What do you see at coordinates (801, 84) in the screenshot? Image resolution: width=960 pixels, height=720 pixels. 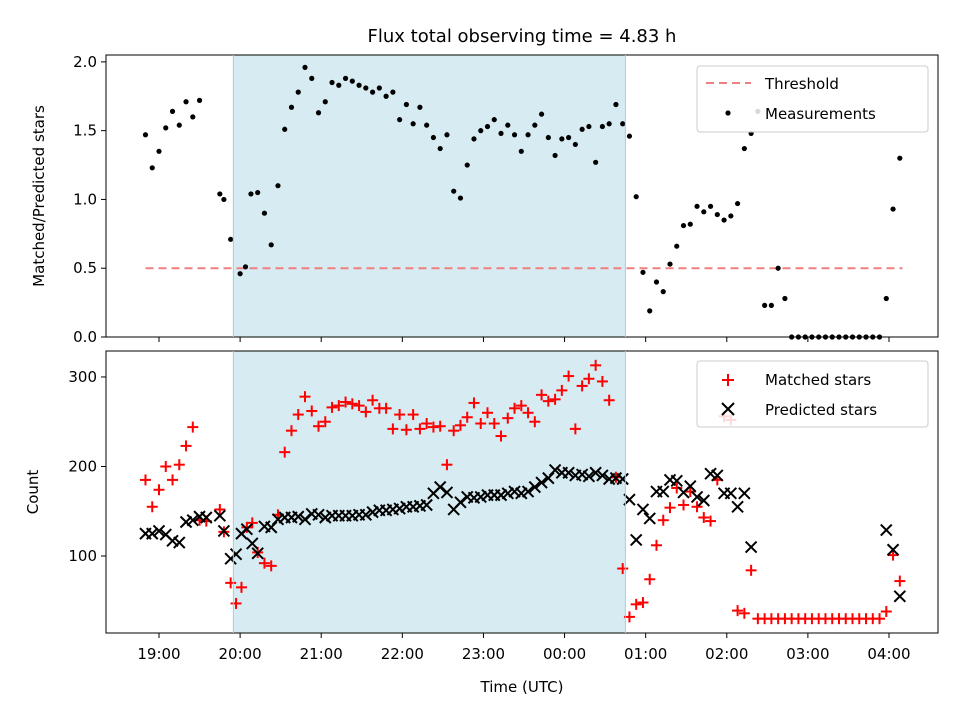 I see `legend-threshold-label: Threshold` at bounding box center [801, 84].